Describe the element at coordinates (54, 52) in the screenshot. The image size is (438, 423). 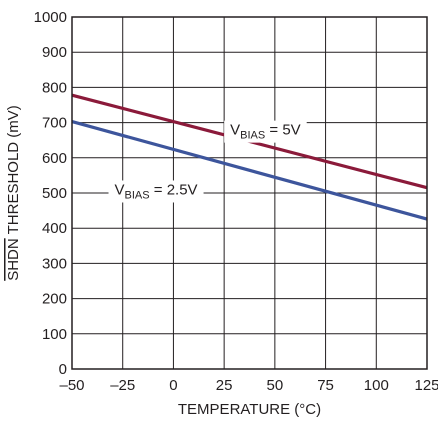
I see `y-tick-label: 900` at that location.